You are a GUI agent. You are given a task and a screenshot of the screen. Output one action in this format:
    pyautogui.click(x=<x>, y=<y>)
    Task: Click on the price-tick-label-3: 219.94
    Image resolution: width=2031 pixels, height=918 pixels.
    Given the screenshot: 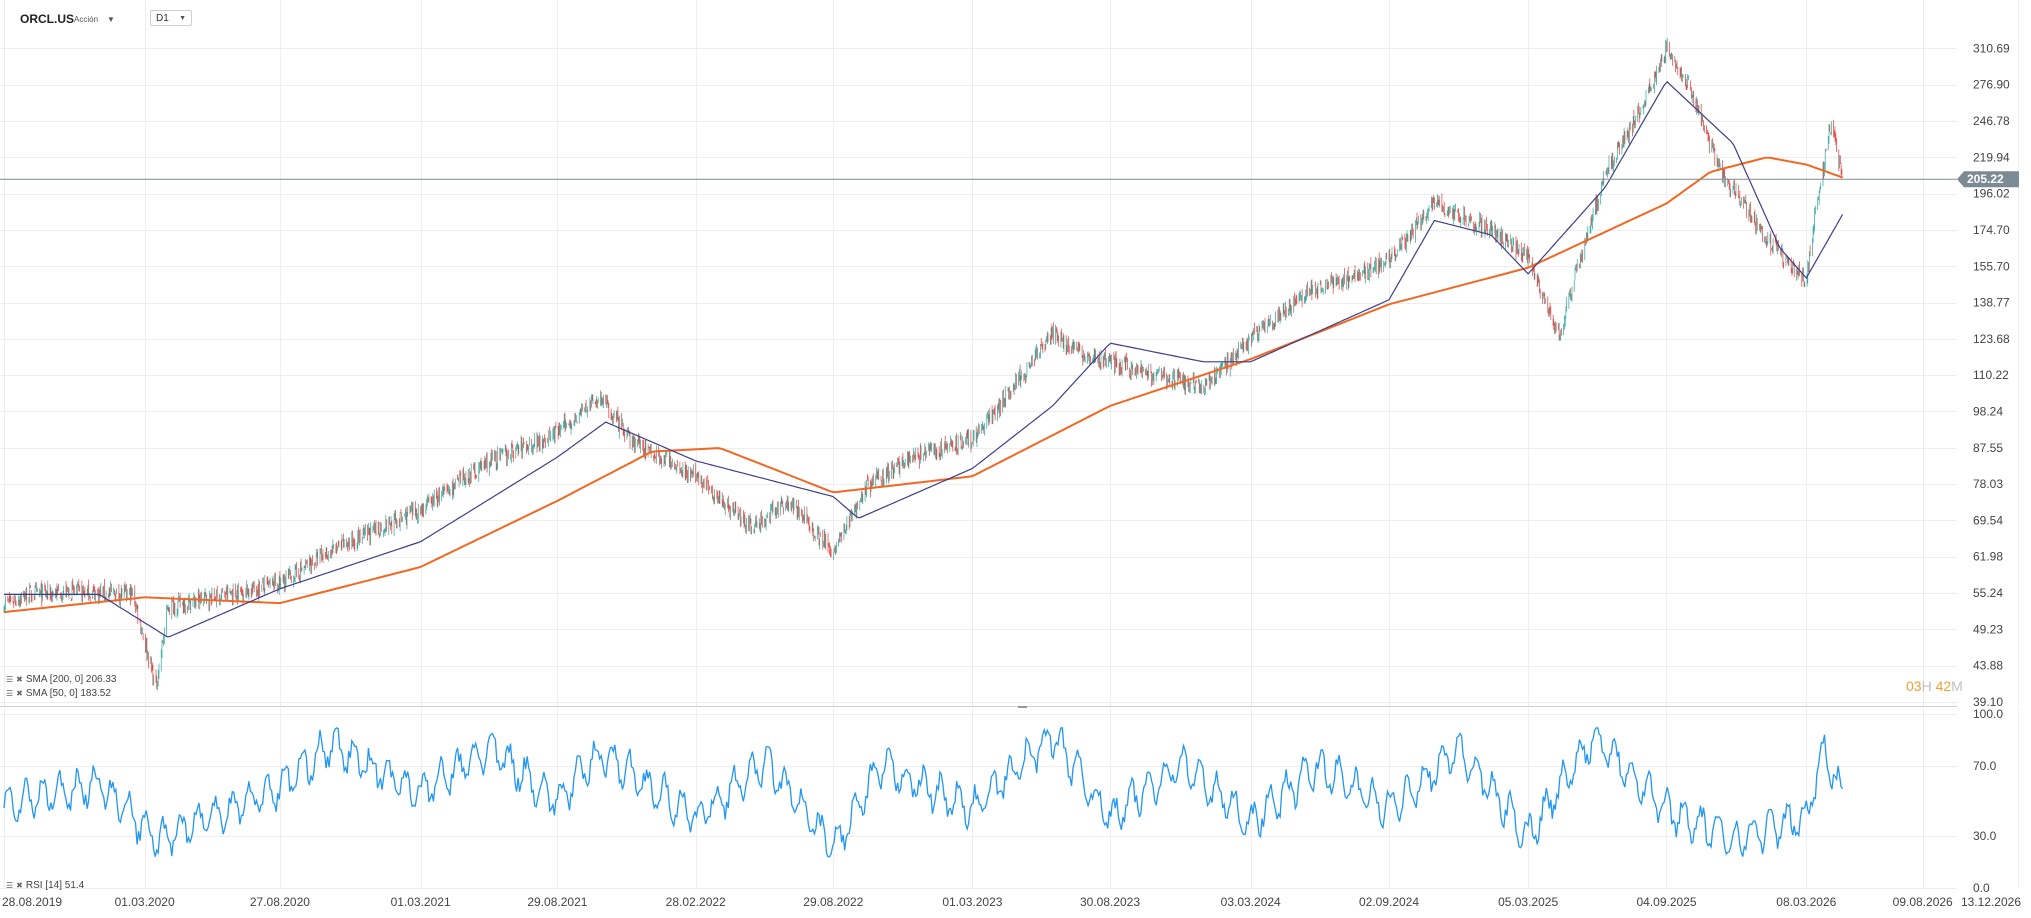 What is the action you would take?
    pyautogui.click(x=1991, y=157)
    